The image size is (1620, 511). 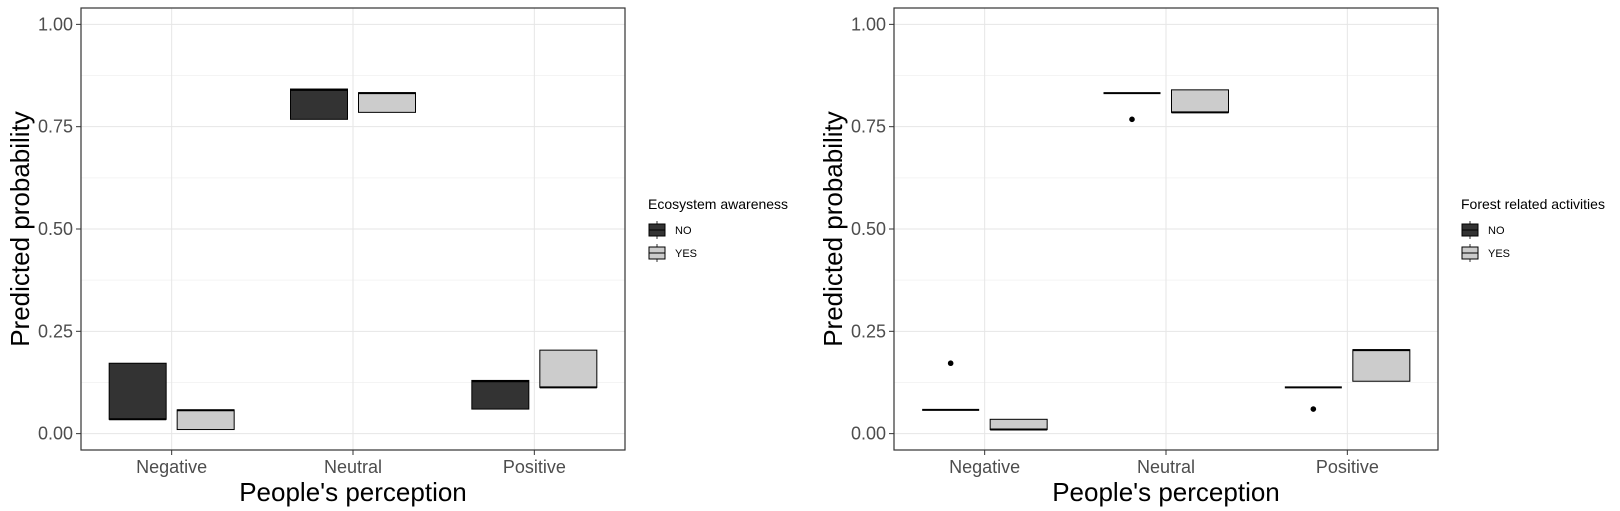 I want to click on legend: Ecosystem awareness NO YES, so click(x=718, y=229).